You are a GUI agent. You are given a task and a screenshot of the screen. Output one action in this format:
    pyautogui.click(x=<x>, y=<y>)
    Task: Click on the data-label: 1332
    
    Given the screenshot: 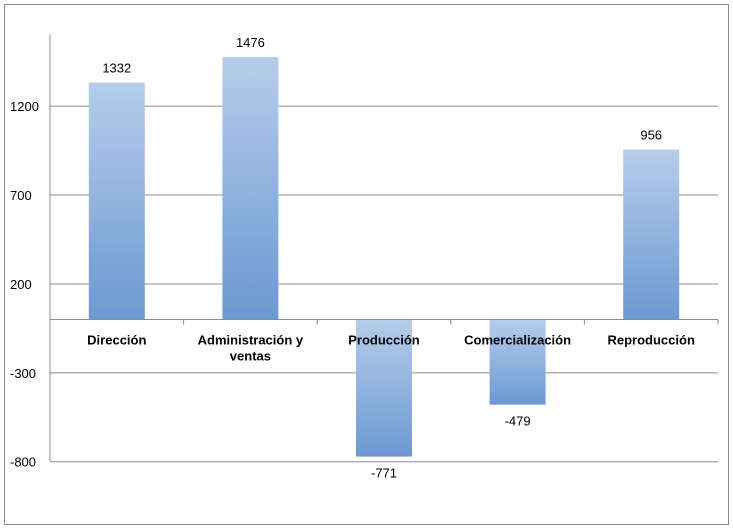 What is the action you would take?
    pyautogui.click(x=116, y=68)
    